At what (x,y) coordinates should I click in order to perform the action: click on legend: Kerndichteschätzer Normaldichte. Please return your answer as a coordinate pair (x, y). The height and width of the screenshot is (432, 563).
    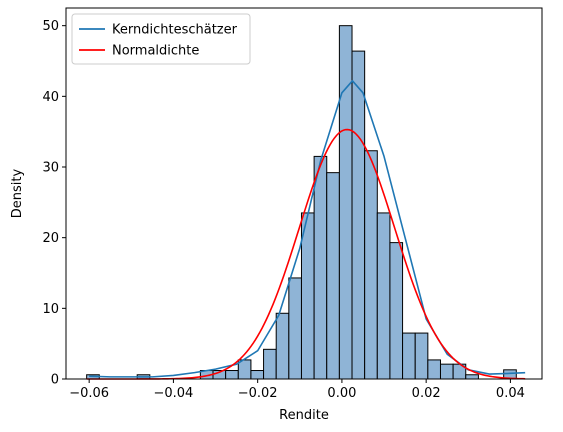
    Looking at the image, I should click on (161, 39).